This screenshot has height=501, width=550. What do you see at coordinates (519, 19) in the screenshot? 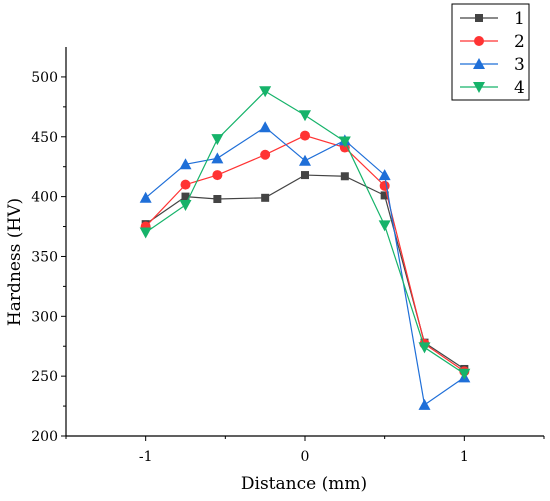
I see `legend-label: 1` at bounding box center [519, 19].